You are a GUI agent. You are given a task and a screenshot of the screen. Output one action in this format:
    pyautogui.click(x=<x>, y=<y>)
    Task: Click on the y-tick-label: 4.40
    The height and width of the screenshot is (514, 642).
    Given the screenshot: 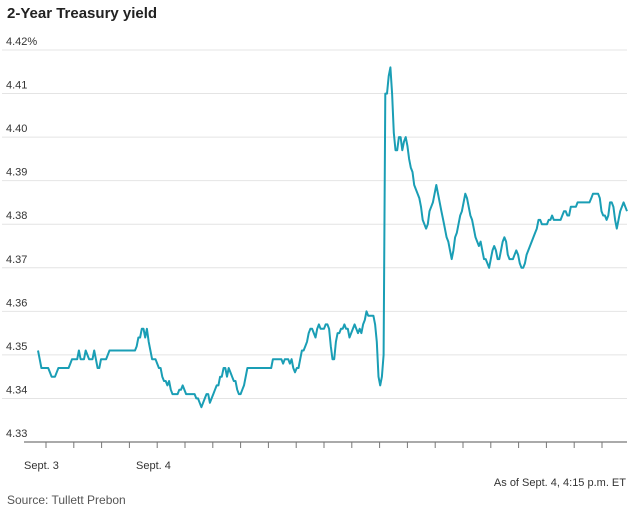 What is the action you would take?
    pyautogui.click(x=16, y=129)
    